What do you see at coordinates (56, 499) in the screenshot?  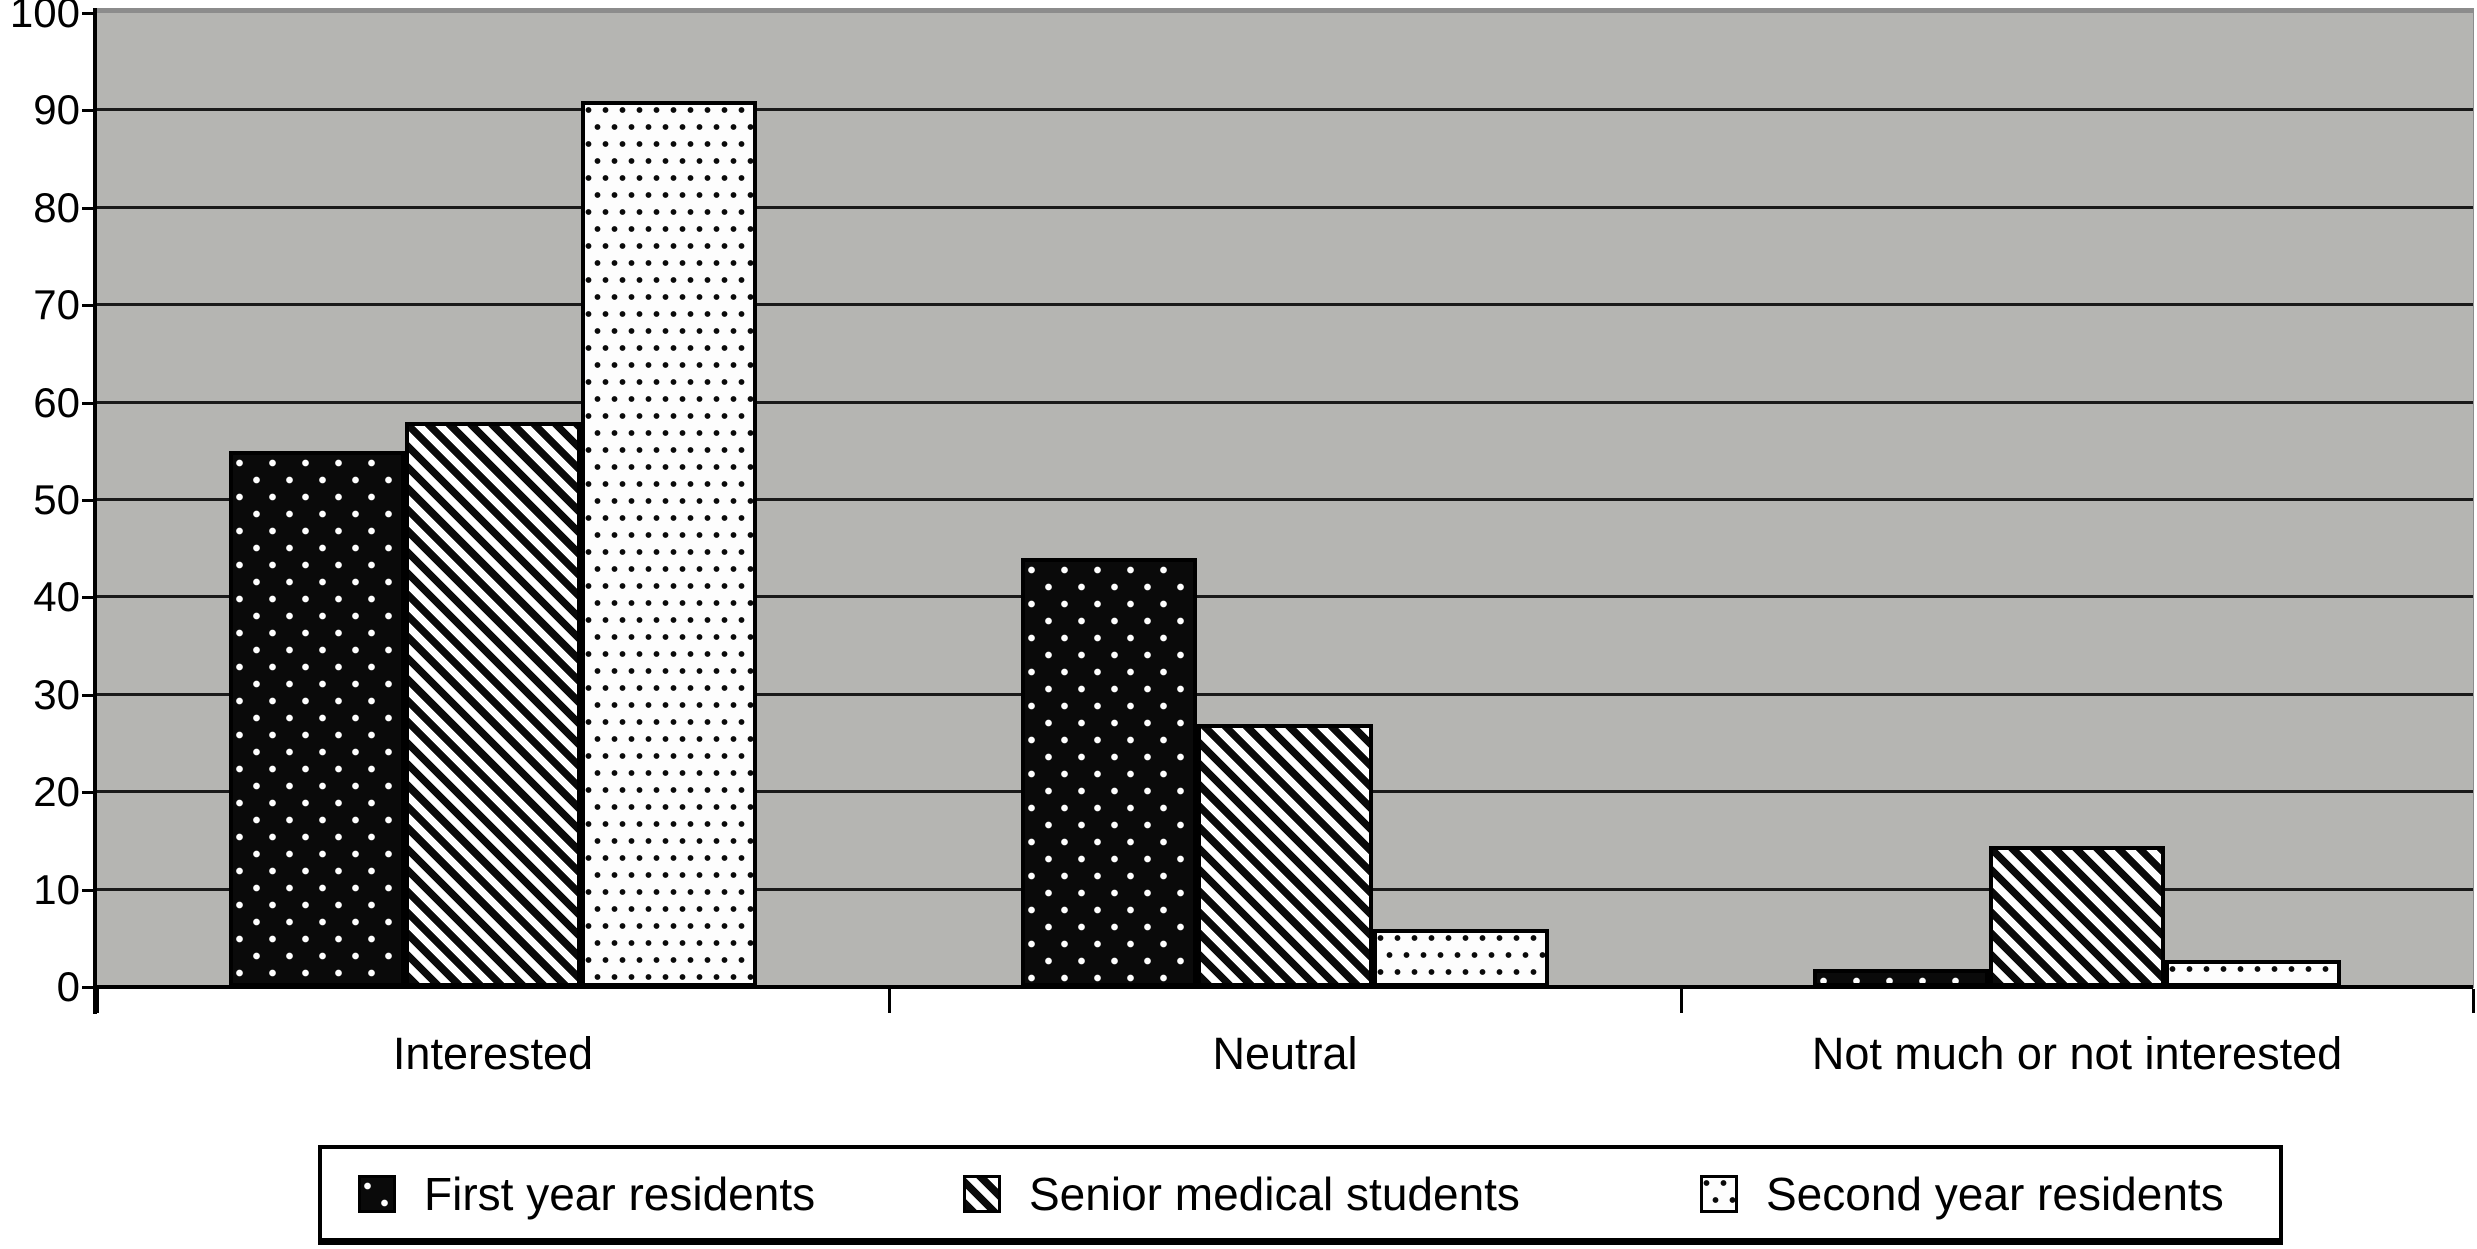 I see `y-tick-label-50: 50` at bounding box center [56, 499].